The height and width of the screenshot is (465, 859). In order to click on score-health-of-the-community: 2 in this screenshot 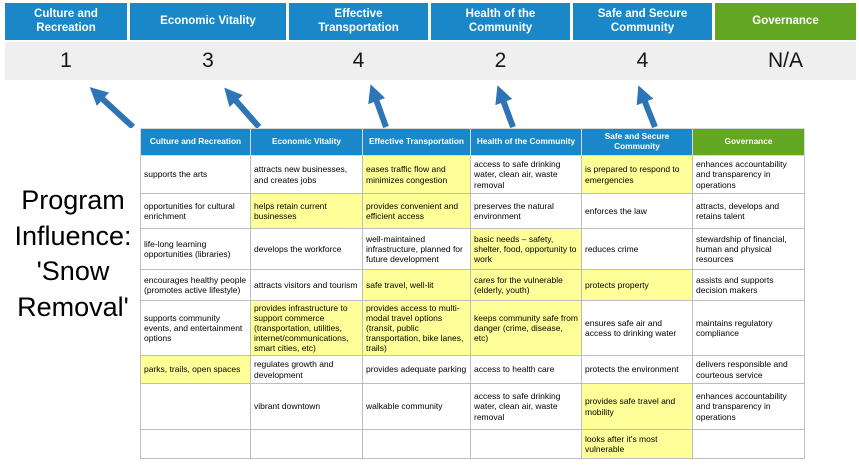, I will do `click(500, 60)`.